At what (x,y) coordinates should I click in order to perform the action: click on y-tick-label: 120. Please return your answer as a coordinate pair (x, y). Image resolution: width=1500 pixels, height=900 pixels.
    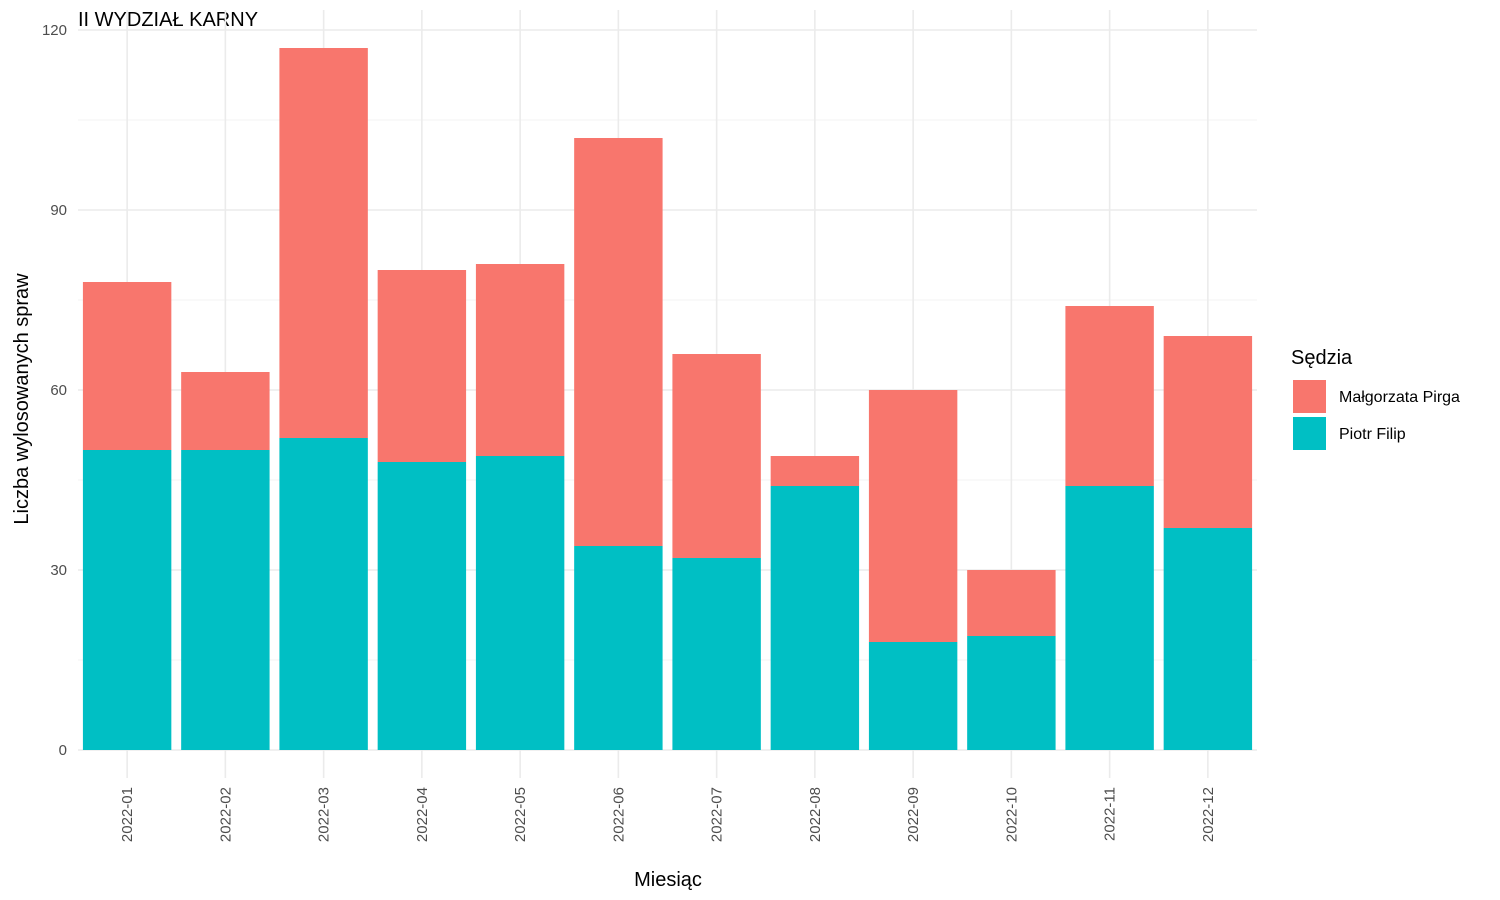
    Looking at the image, I should click on (54, 30).